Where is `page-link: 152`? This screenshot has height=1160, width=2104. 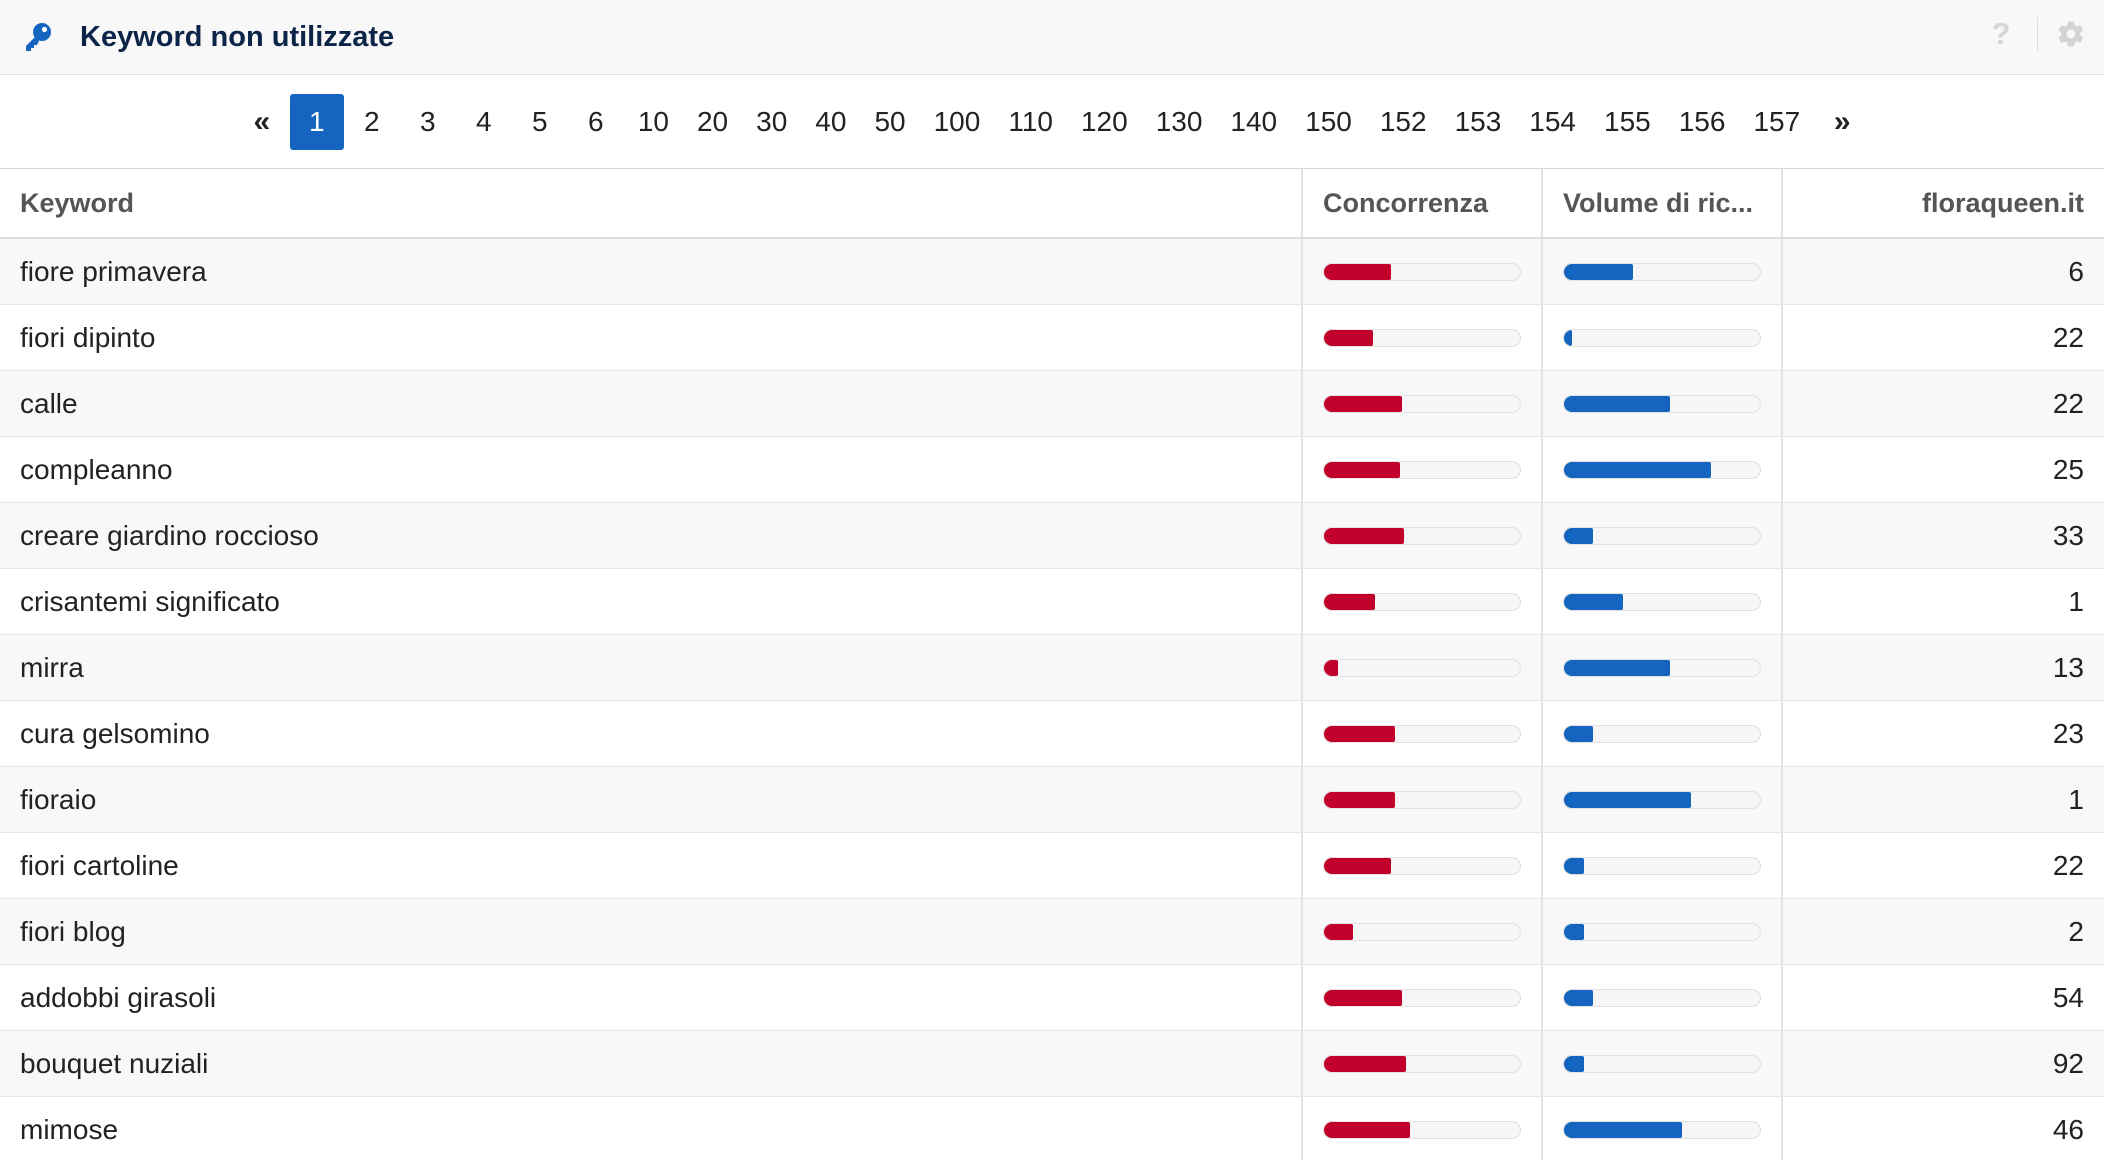
page-link: 152 is located at coordinates (1403, 121).